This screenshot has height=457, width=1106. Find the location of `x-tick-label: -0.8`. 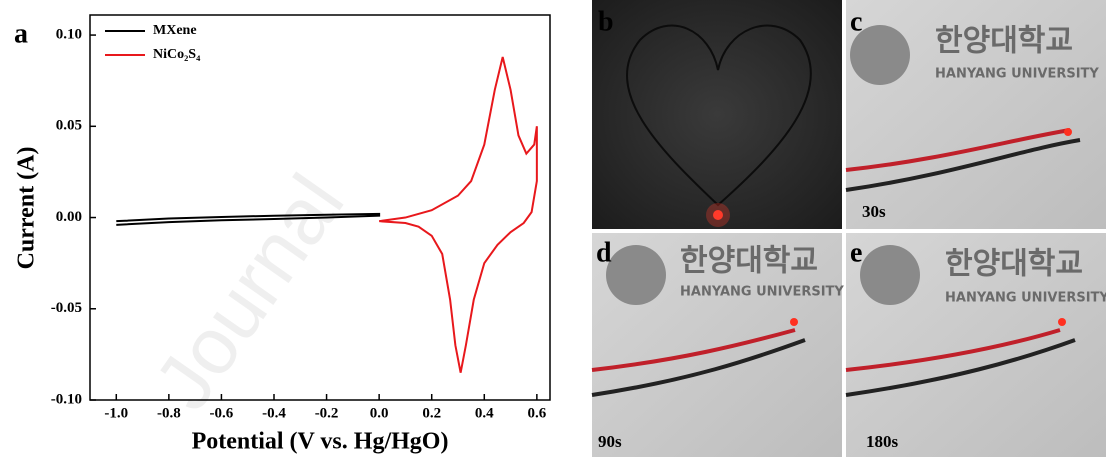

x-tick-label: -0.8 is located at coordinates (169, 413).